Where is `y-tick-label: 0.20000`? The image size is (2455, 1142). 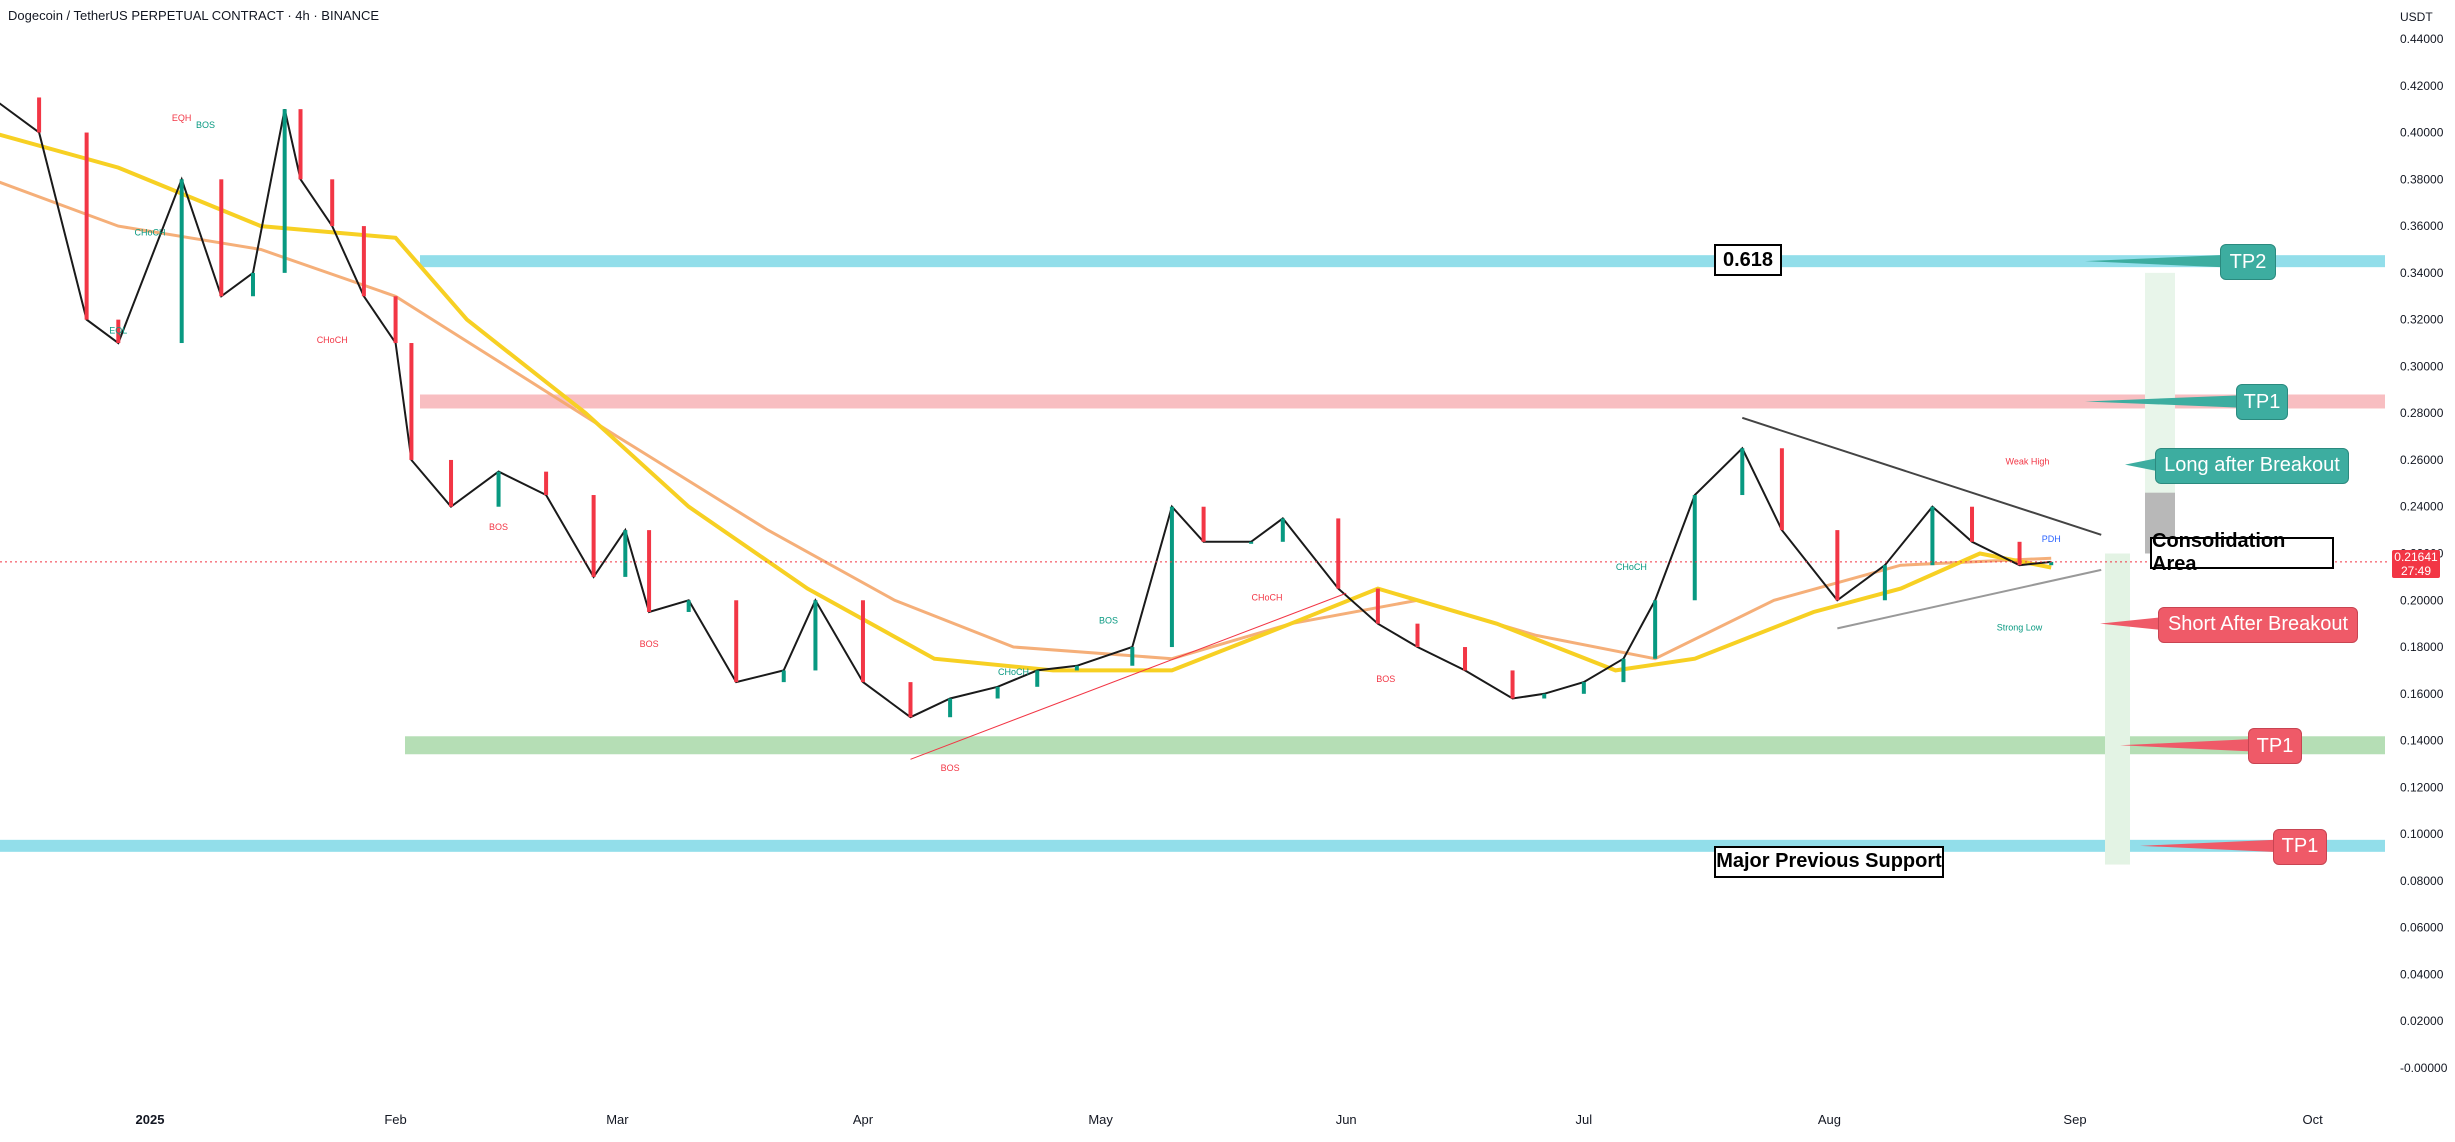
y-tick-label: 0.20000 is located at coordinates (2422, 600).